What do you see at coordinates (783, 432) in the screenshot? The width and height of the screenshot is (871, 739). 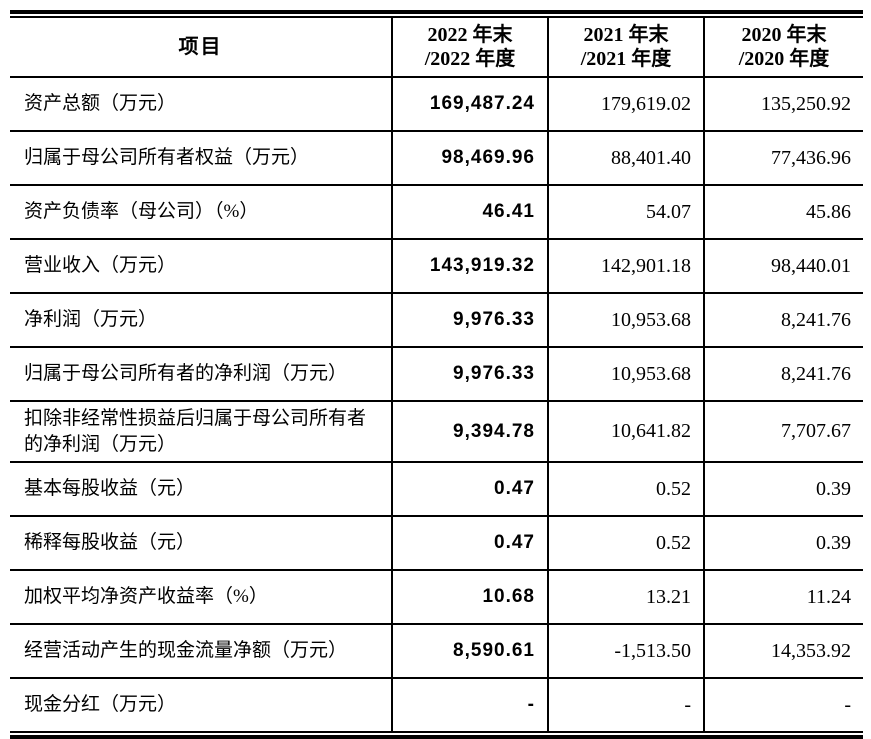 I see `value-2020: 7,707.67` at bounding box center [783, 432].